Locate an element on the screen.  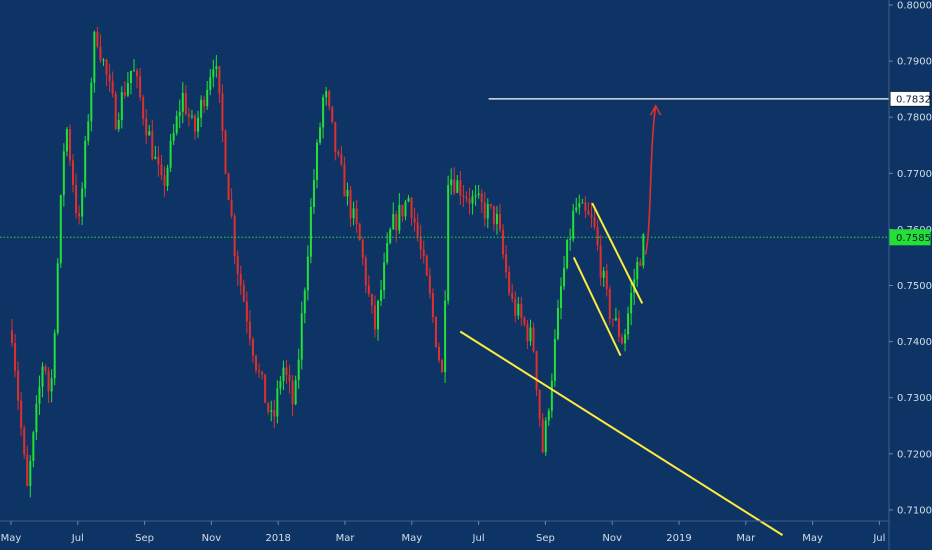
current-price-tag-box is located at coordinates (910, 237).